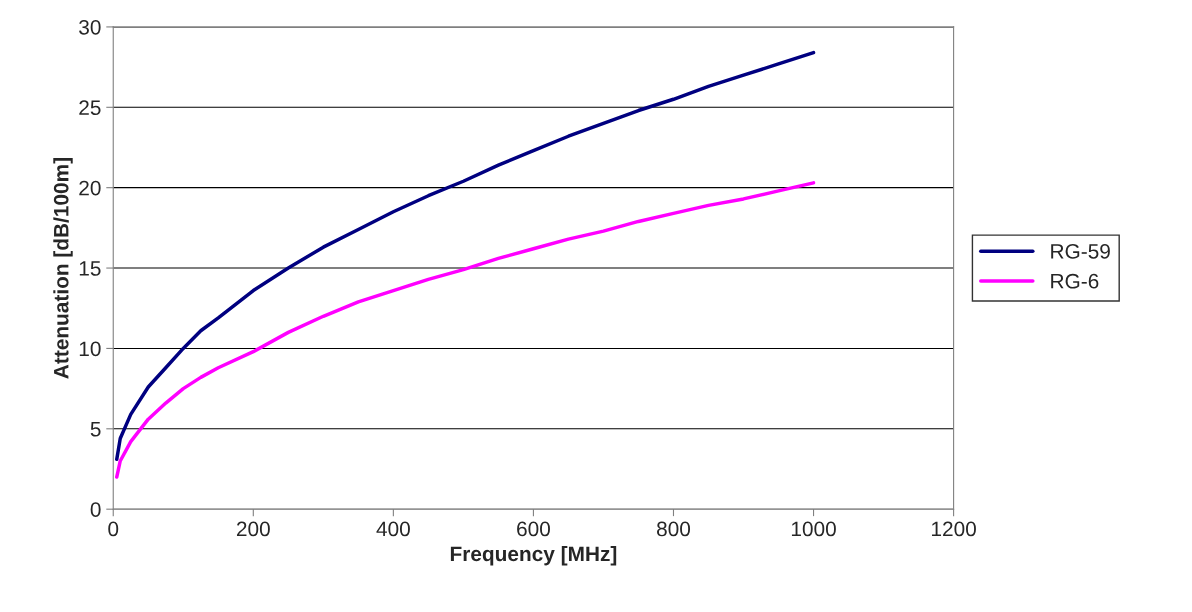  I want to click on x-tick-label: 600, so click(533, 529).